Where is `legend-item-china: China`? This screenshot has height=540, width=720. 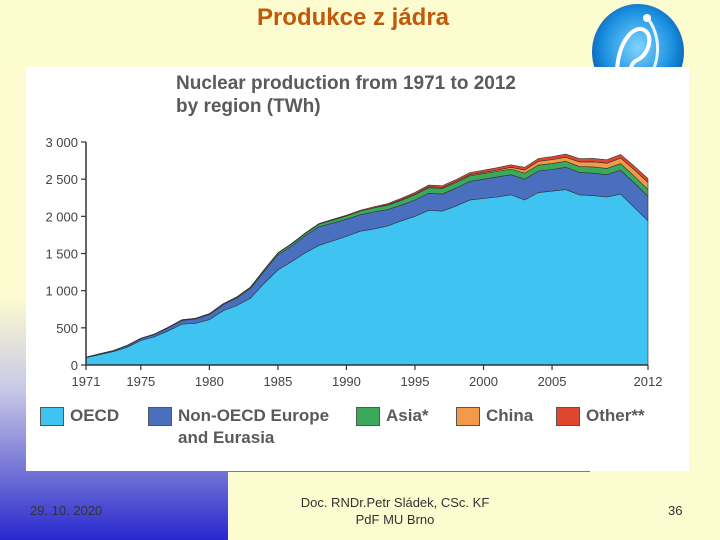 legend-item-china: China is located at coordinates (494, 416).